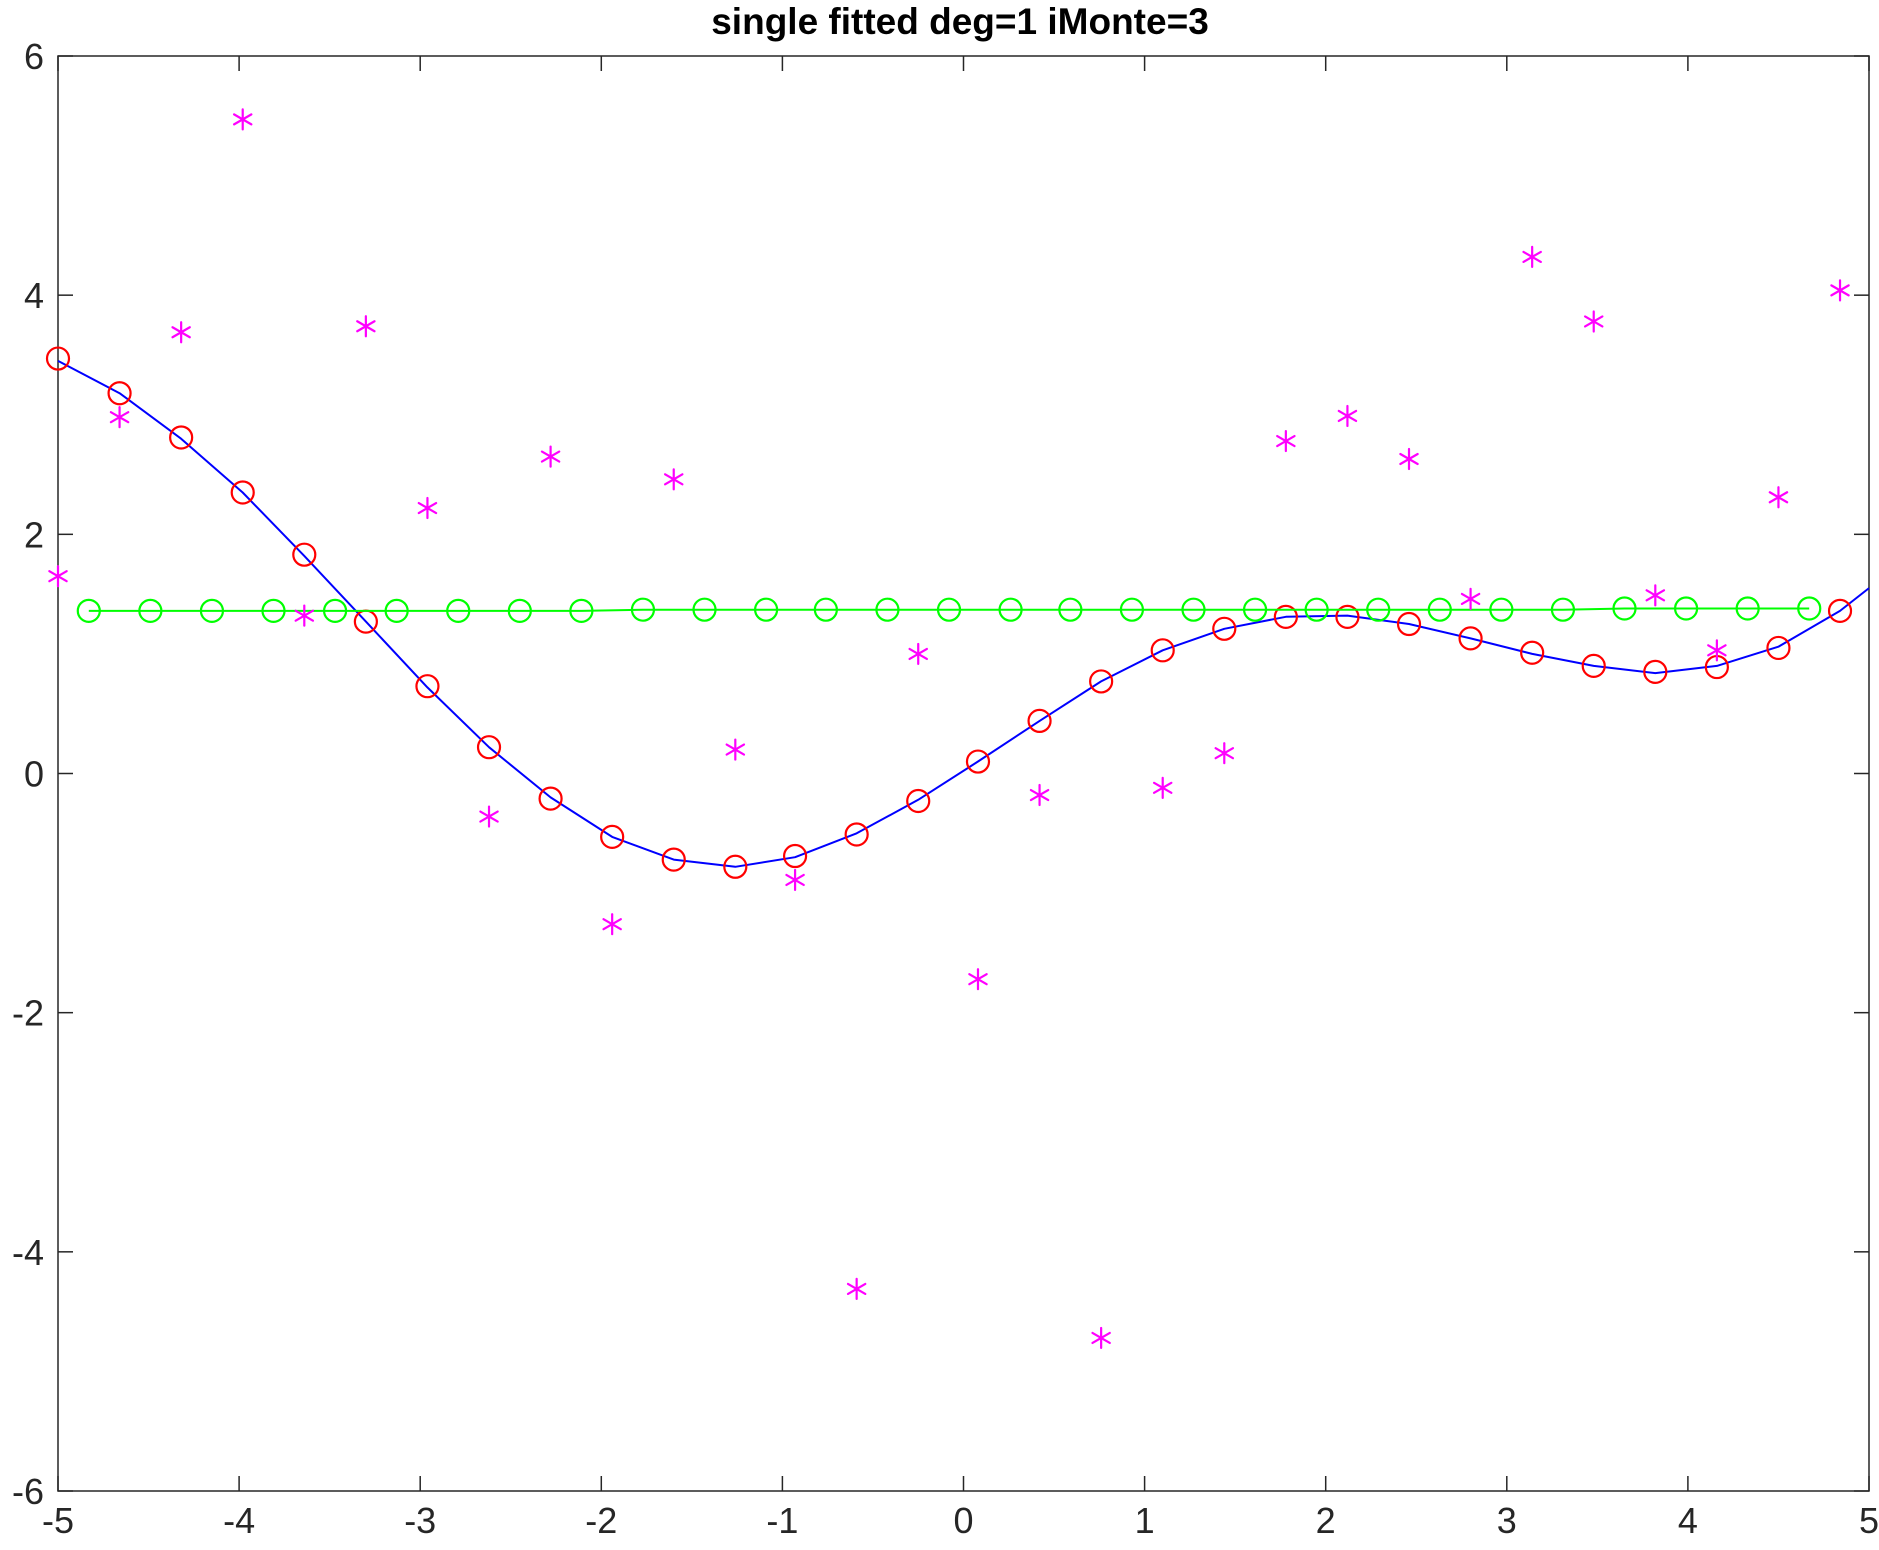 The width and height of the screenshot is (1879, 1550). What do you see at coordinates (963, 1520) in the screenshot?
I see `x-tick-label: 0` at bounding box center [963, 1520].